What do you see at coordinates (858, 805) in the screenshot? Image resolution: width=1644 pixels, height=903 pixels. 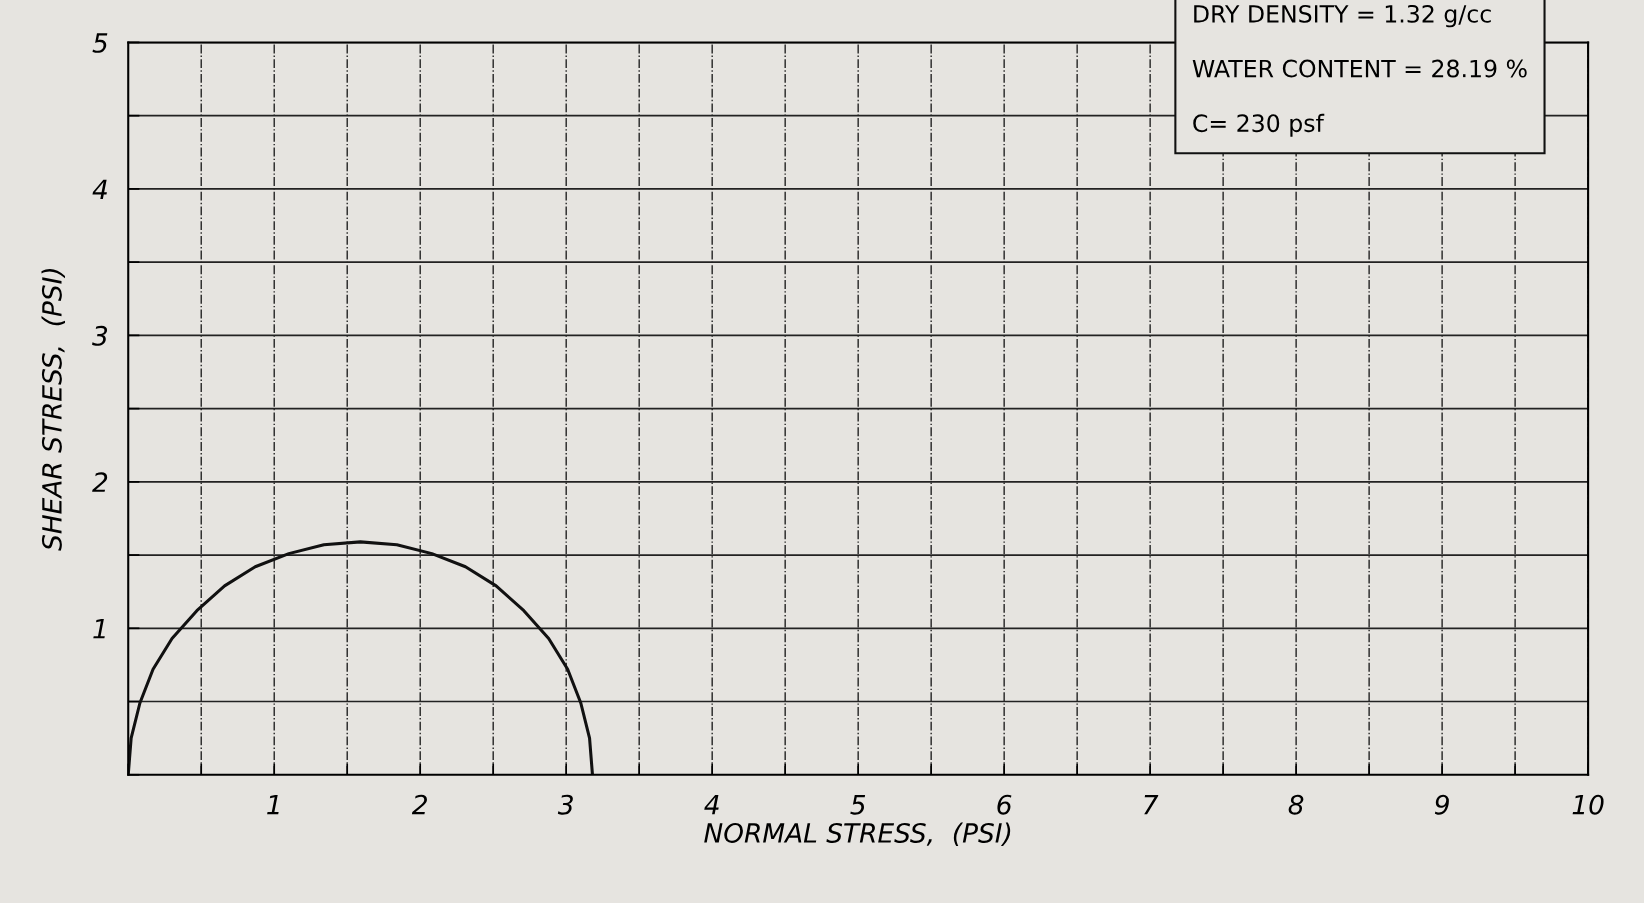 I see `x-tick-label: 5` at bounding box center [858, 805].